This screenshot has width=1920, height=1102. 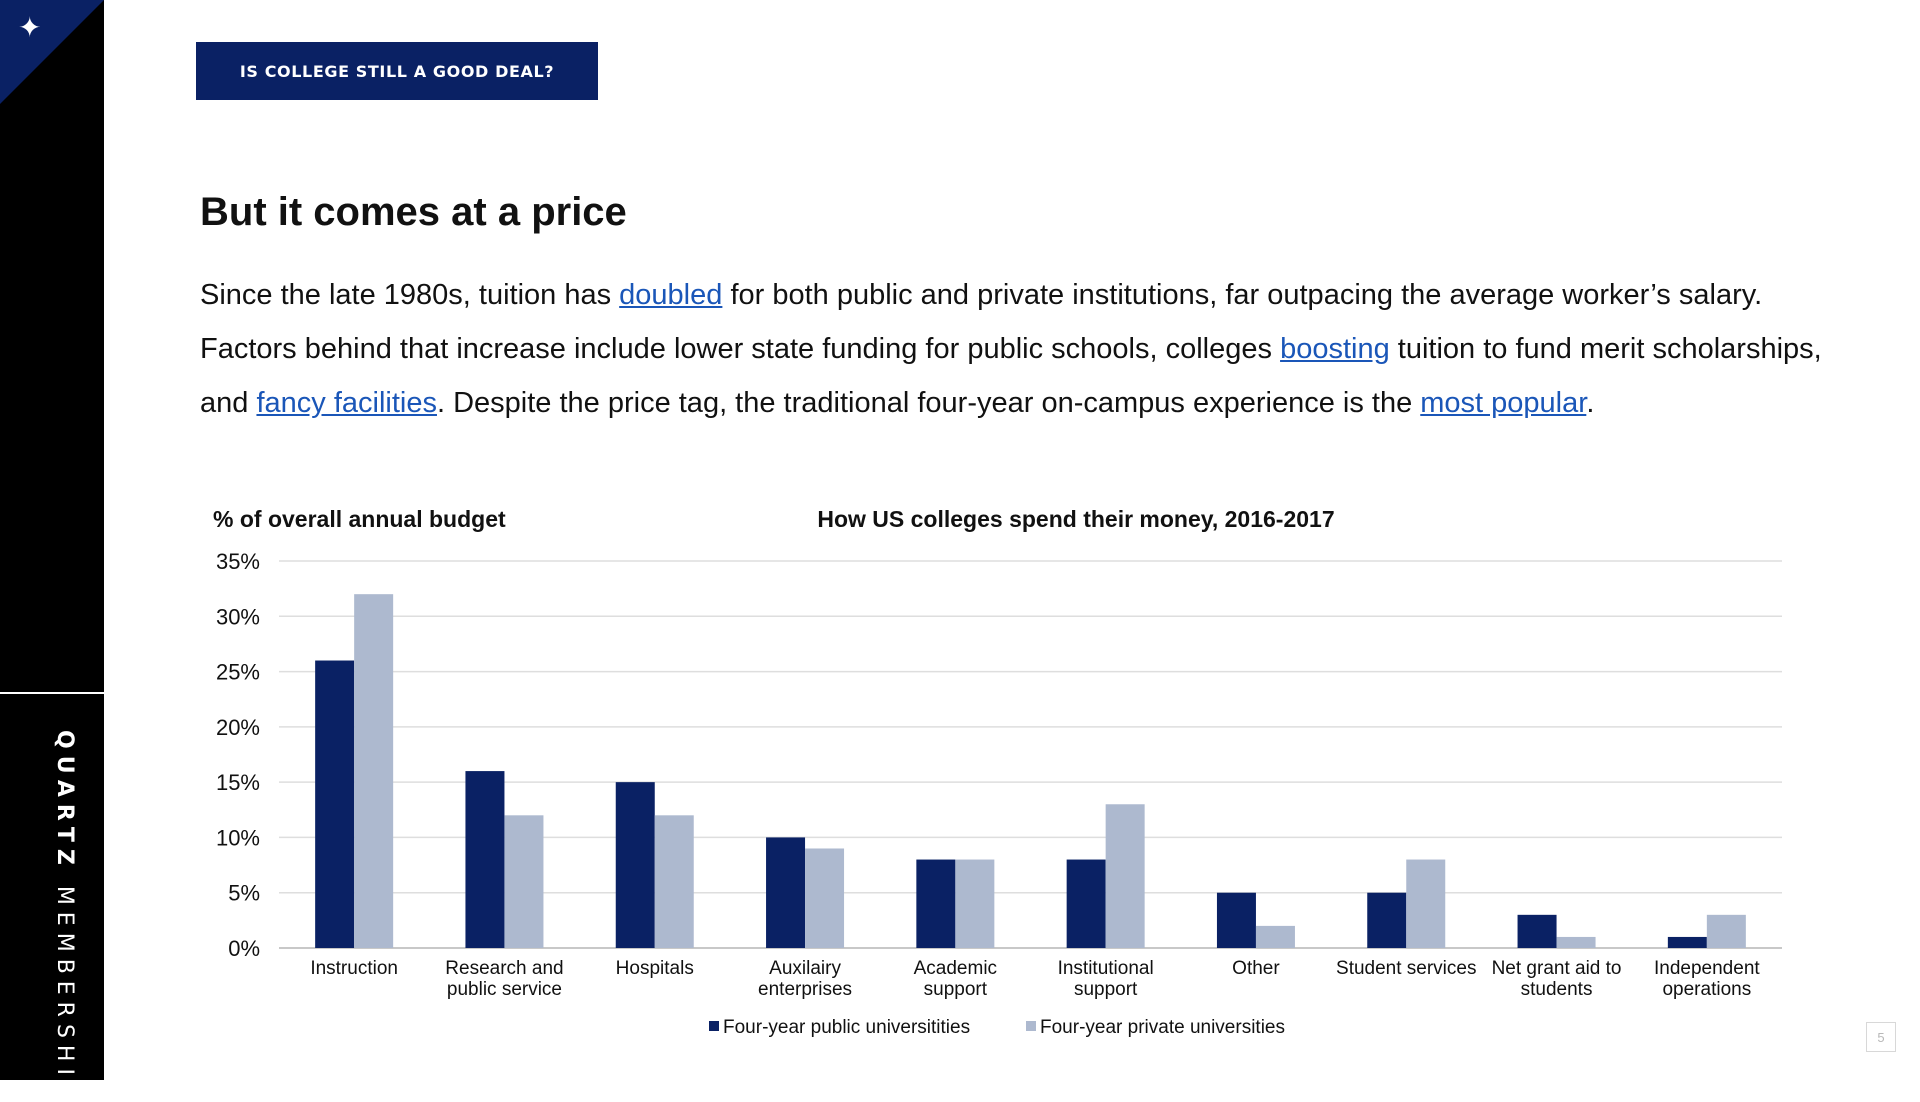 I want to click on x-tick-label: enterprises, so click(x=805, y=989).